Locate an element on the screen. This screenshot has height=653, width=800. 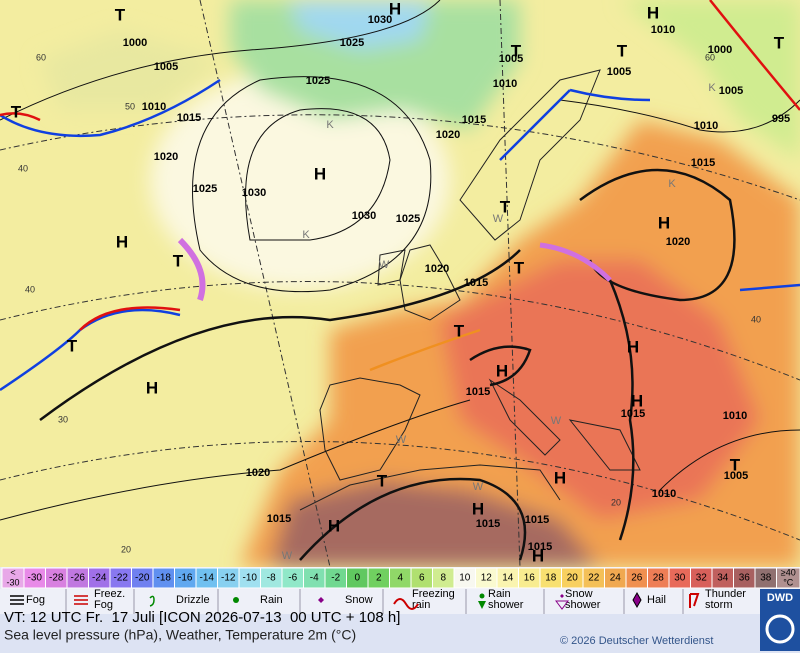
scale-label: -20 is located at coordinates (142, 578).